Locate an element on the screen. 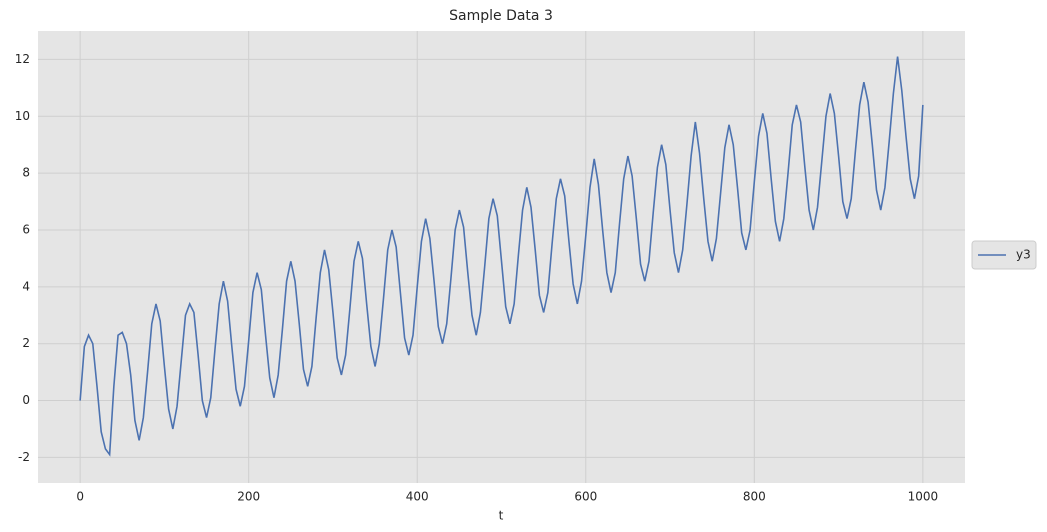 The width and height of the screenshot is (1047, 532). y-tick-label: 8 is located at coordinates (26, 173).